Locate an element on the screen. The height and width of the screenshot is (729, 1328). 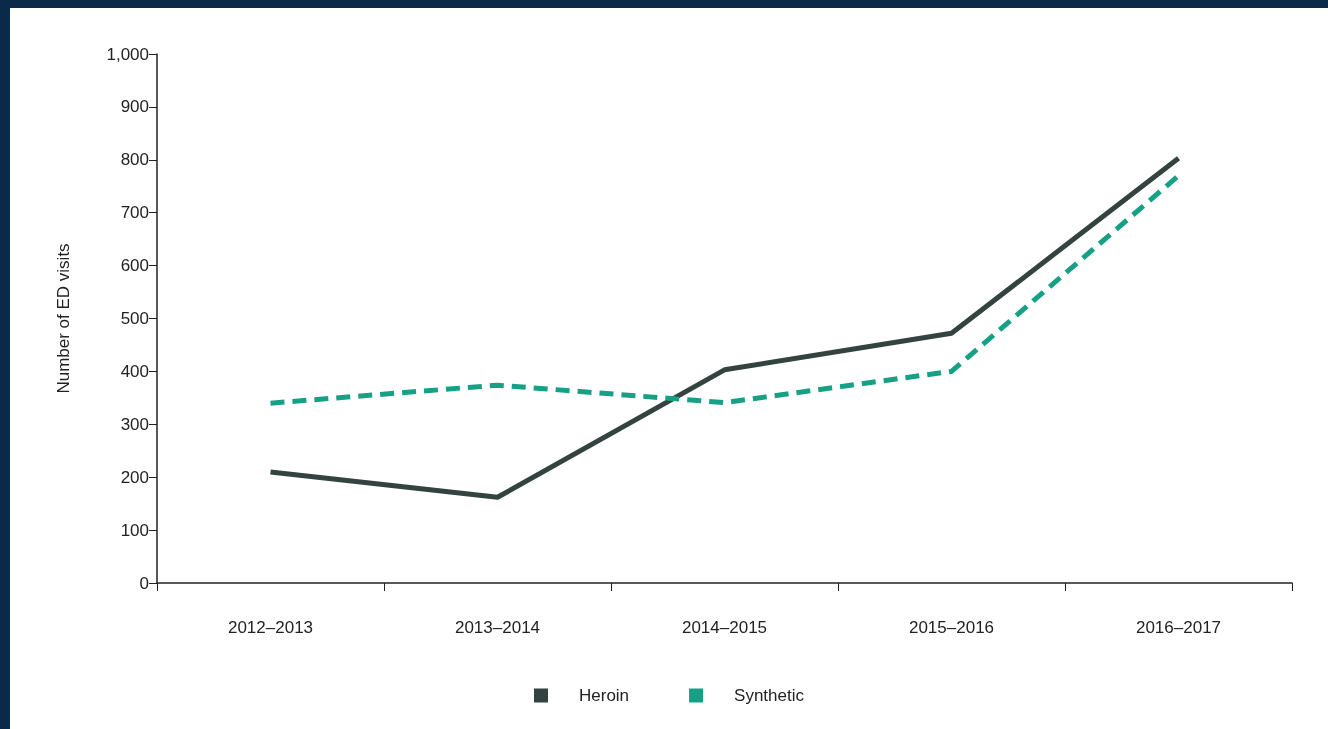
x-tick-label: 2014–2015 is located at coordinates (724, 627).